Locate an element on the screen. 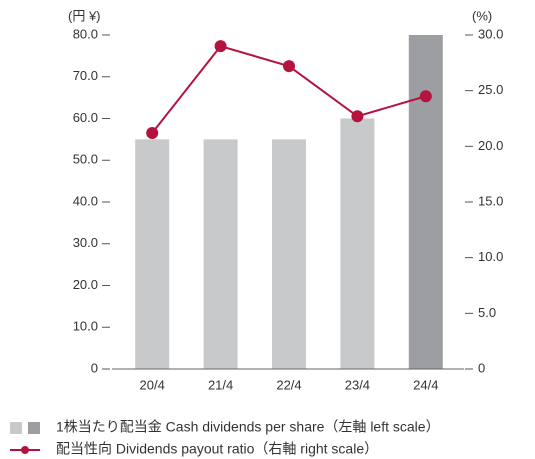  x-tick-label: 22/4 is located at coordinates (288, 384).